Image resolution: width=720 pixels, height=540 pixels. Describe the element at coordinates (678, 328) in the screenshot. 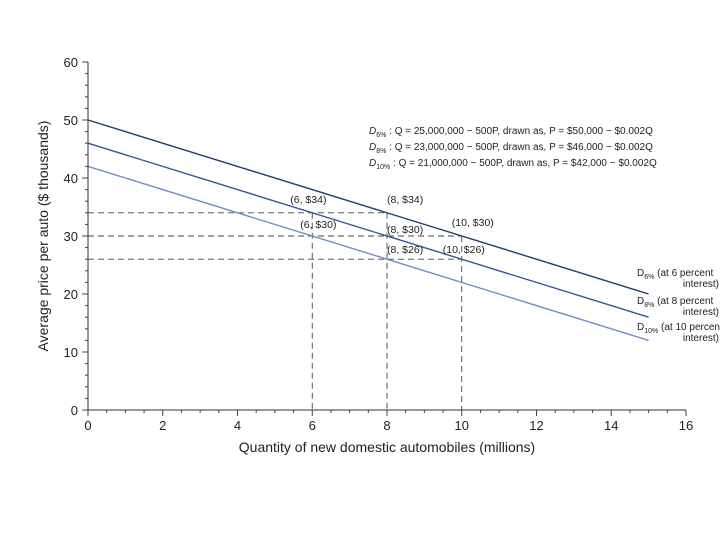

I see `curve-label-d10: D10% (at 10 percent` at that location.